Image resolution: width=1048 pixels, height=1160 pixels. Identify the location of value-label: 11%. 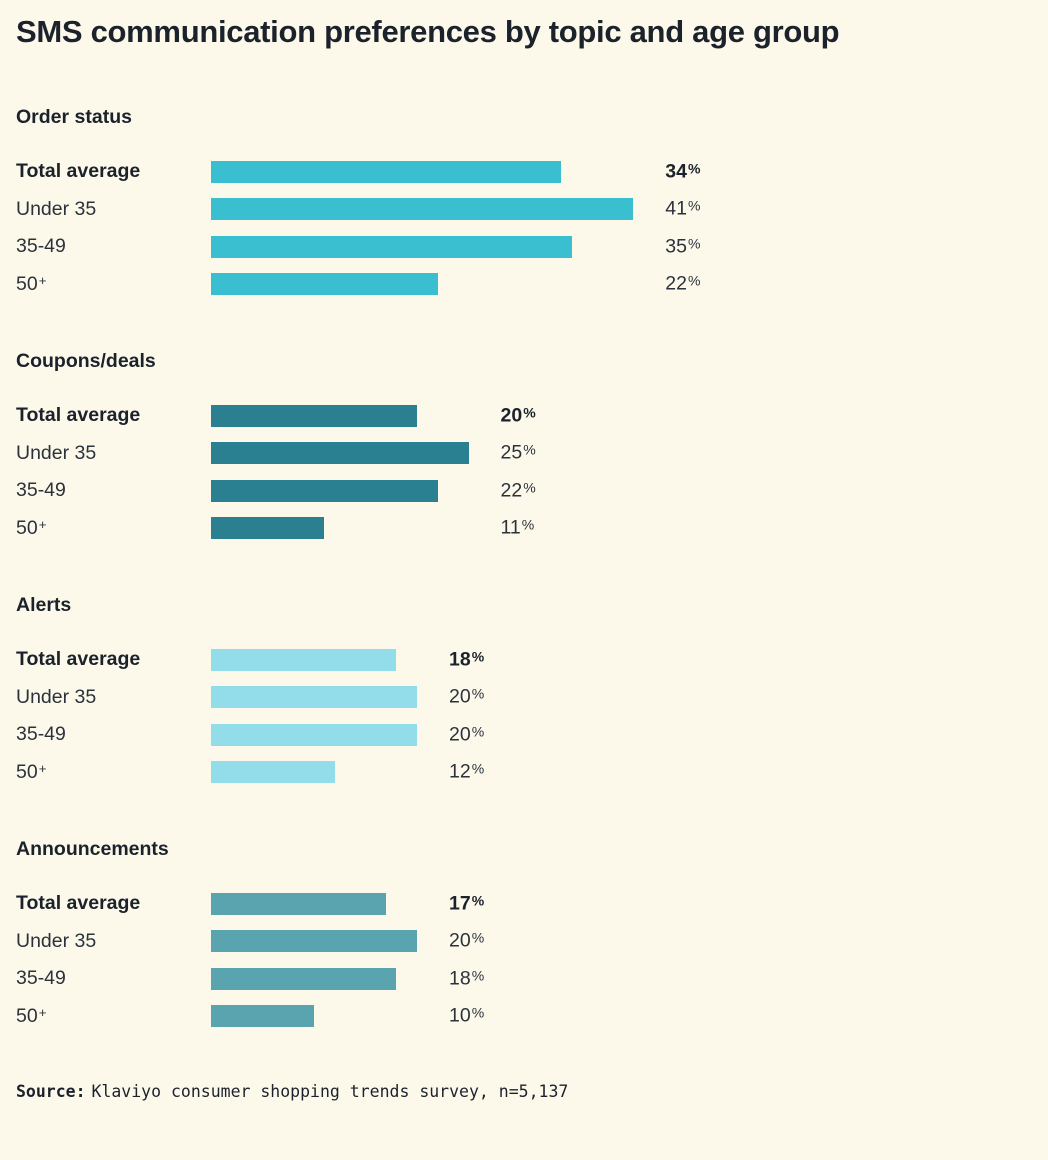
(518, 528).